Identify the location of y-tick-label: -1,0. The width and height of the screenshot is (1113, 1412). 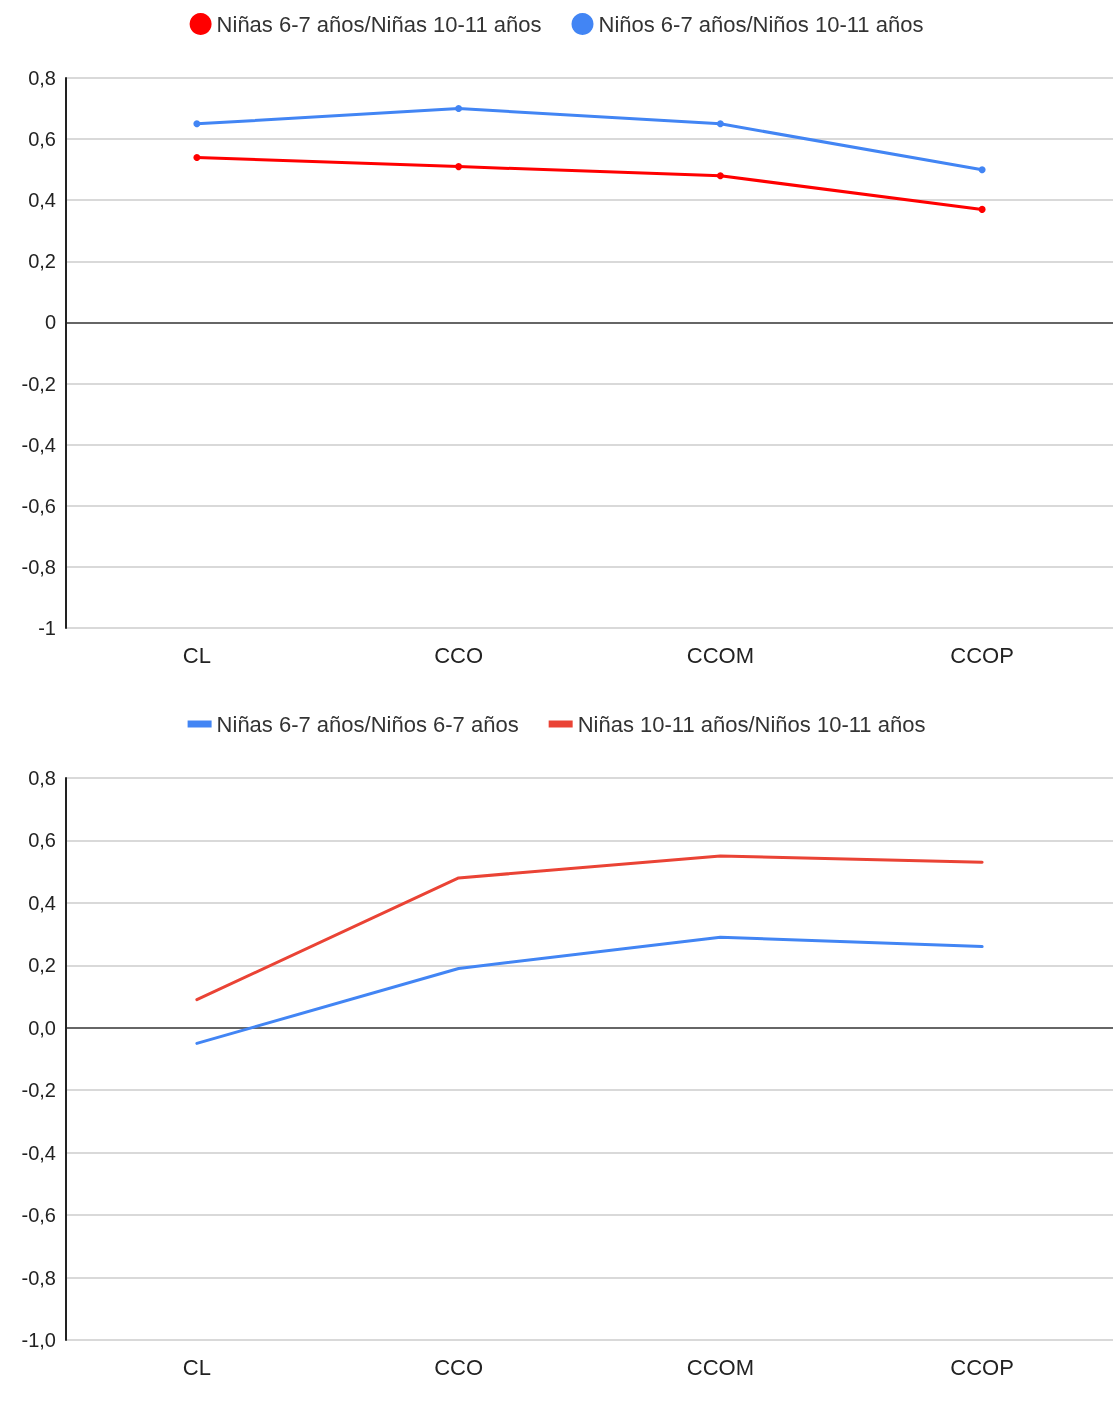
(38, 1340).